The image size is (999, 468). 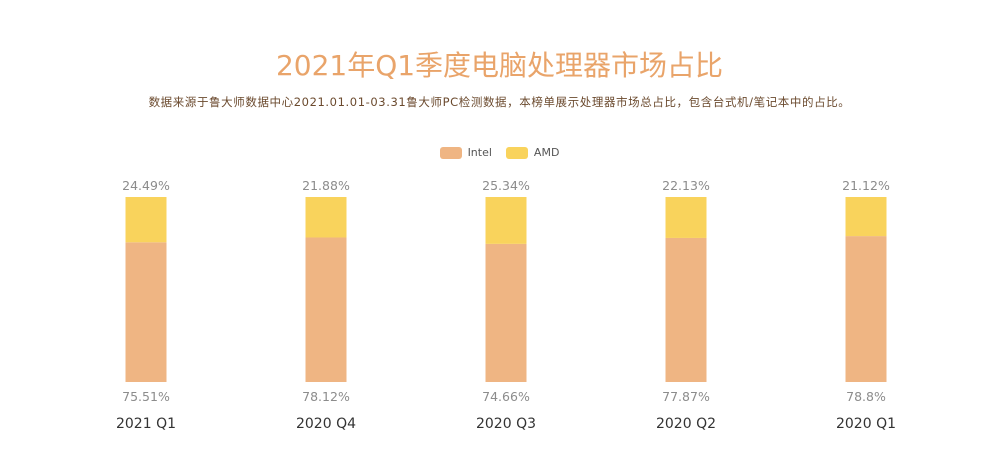 What do you see at coordinates (146, 396) in the screenshot?
I see `data-label-intel: 75.51%` at bounding box center [146, 396].